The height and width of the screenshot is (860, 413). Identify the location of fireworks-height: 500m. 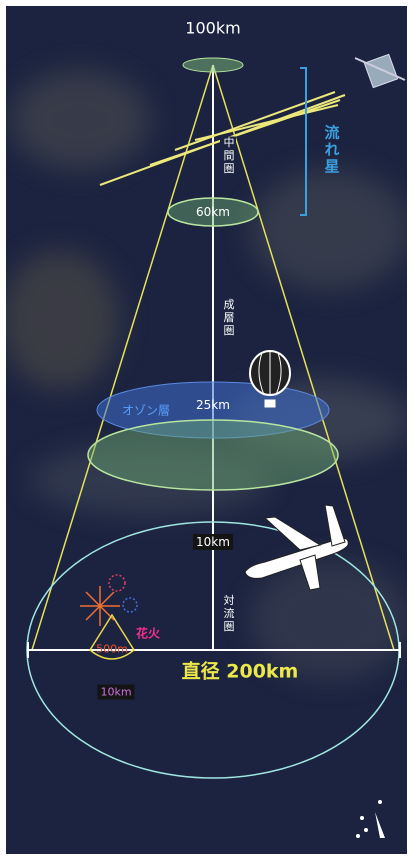
(112, 649).